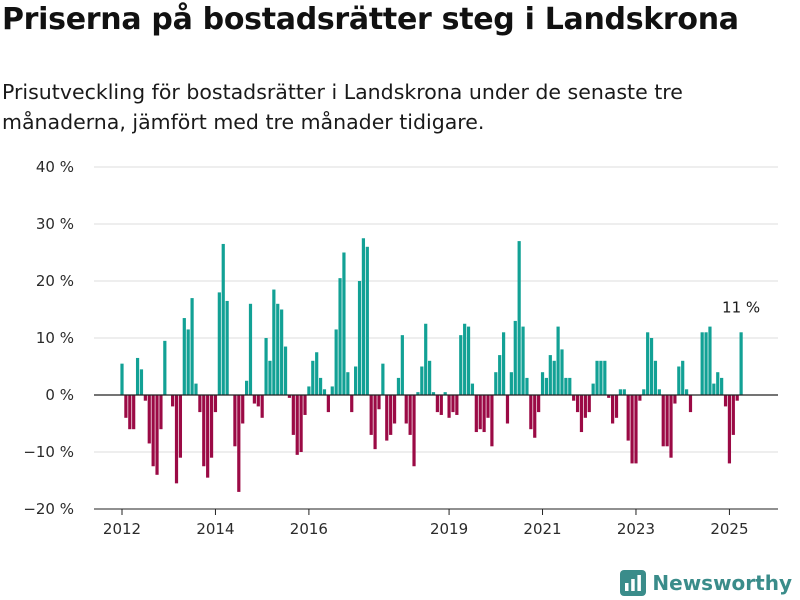 The width and height of the screenshot is (800, 600). Describe the element at coordinates (741, 307) in the screenshot. I see `value-annotation: 11 %` at that location.